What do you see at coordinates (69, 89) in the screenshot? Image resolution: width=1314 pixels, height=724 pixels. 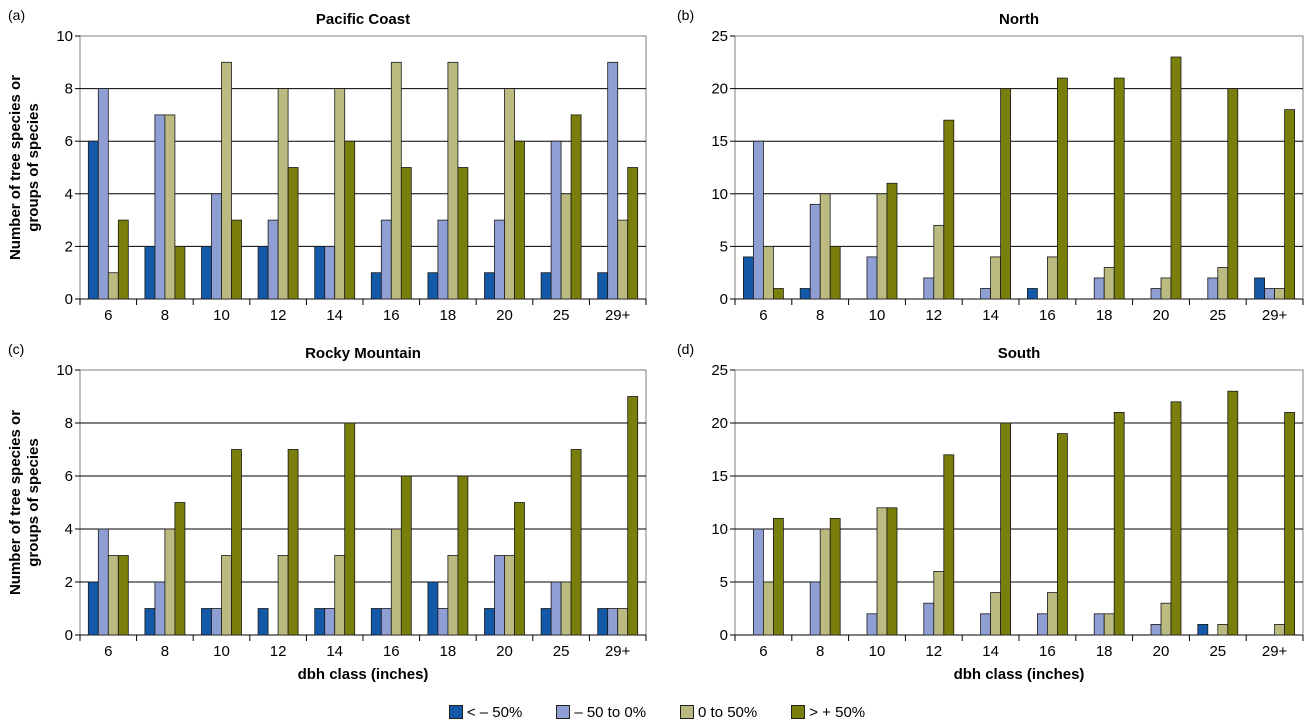 I see `y-tick-label: 8` at bounding box center [69, 89].